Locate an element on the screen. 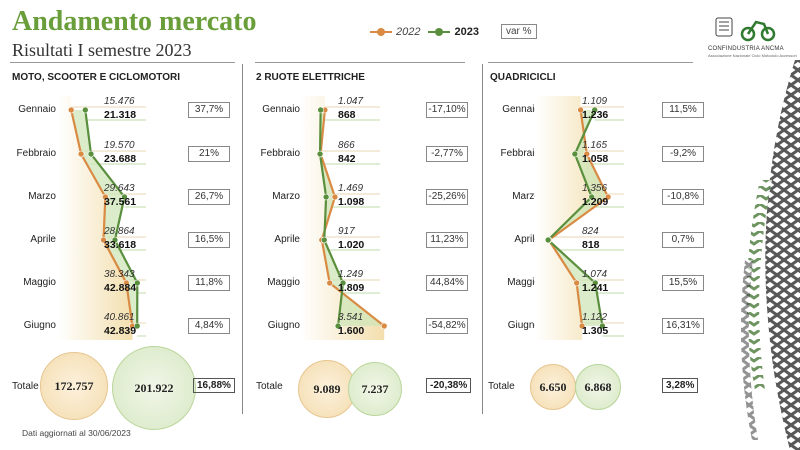  legend-2022-swatch is located at coordinates (381, 32).